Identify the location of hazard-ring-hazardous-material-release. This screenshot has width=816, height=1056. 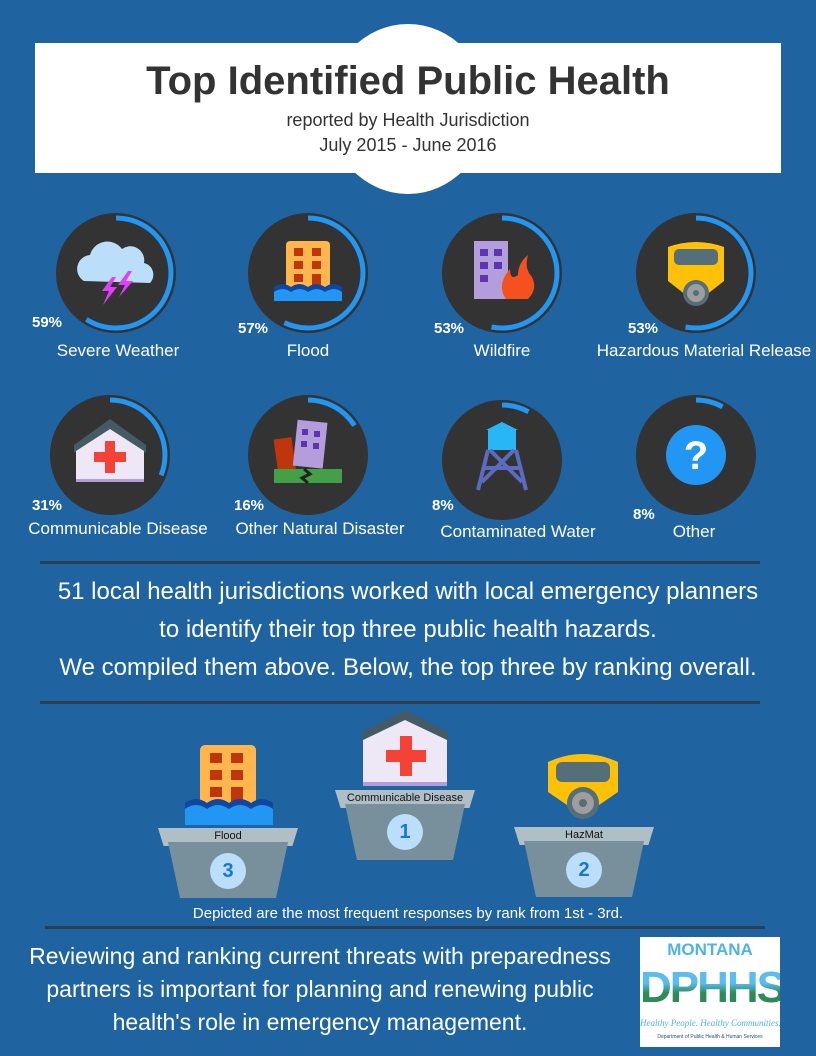
(696, 273).